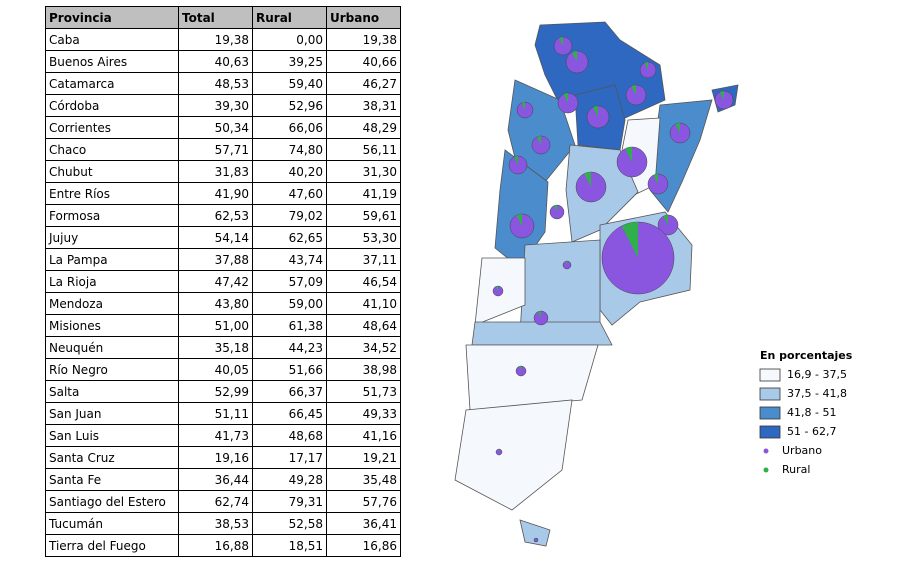 The height and width of the screenshot is (561, 914). I want to click on legend-label: 41,8 - 51, so click(811, 412).